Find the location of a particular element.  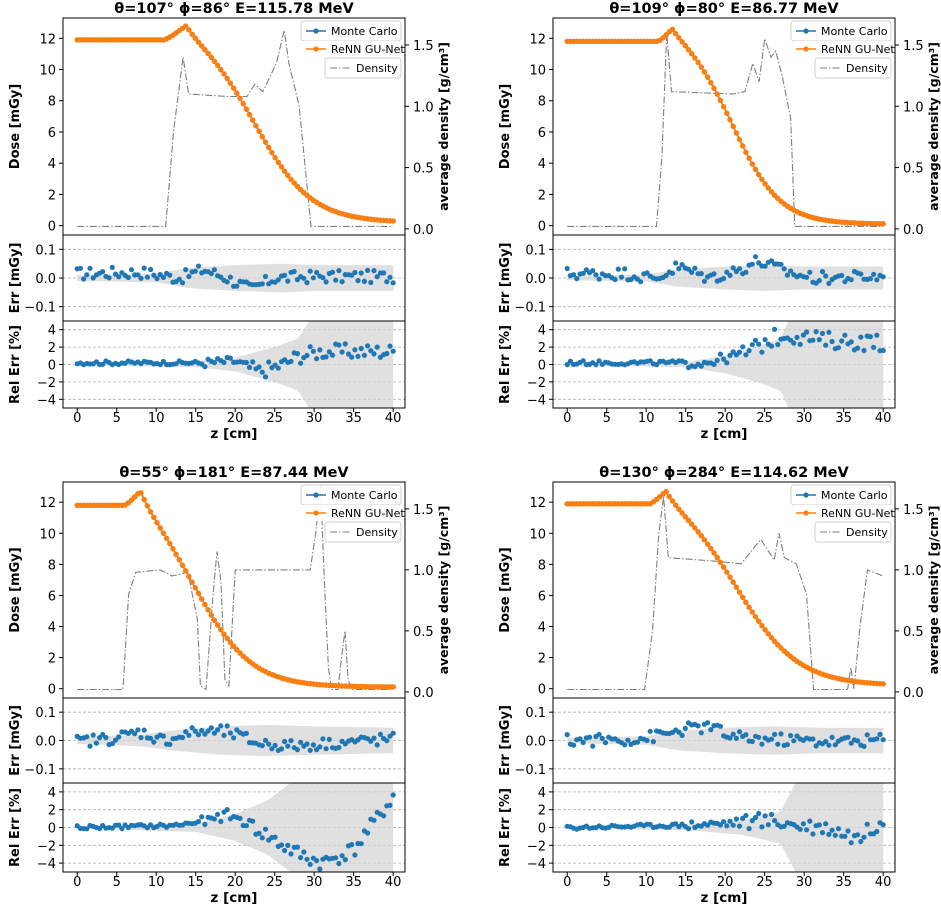

xtick-label: 40 is located at coordinates (883, 418).